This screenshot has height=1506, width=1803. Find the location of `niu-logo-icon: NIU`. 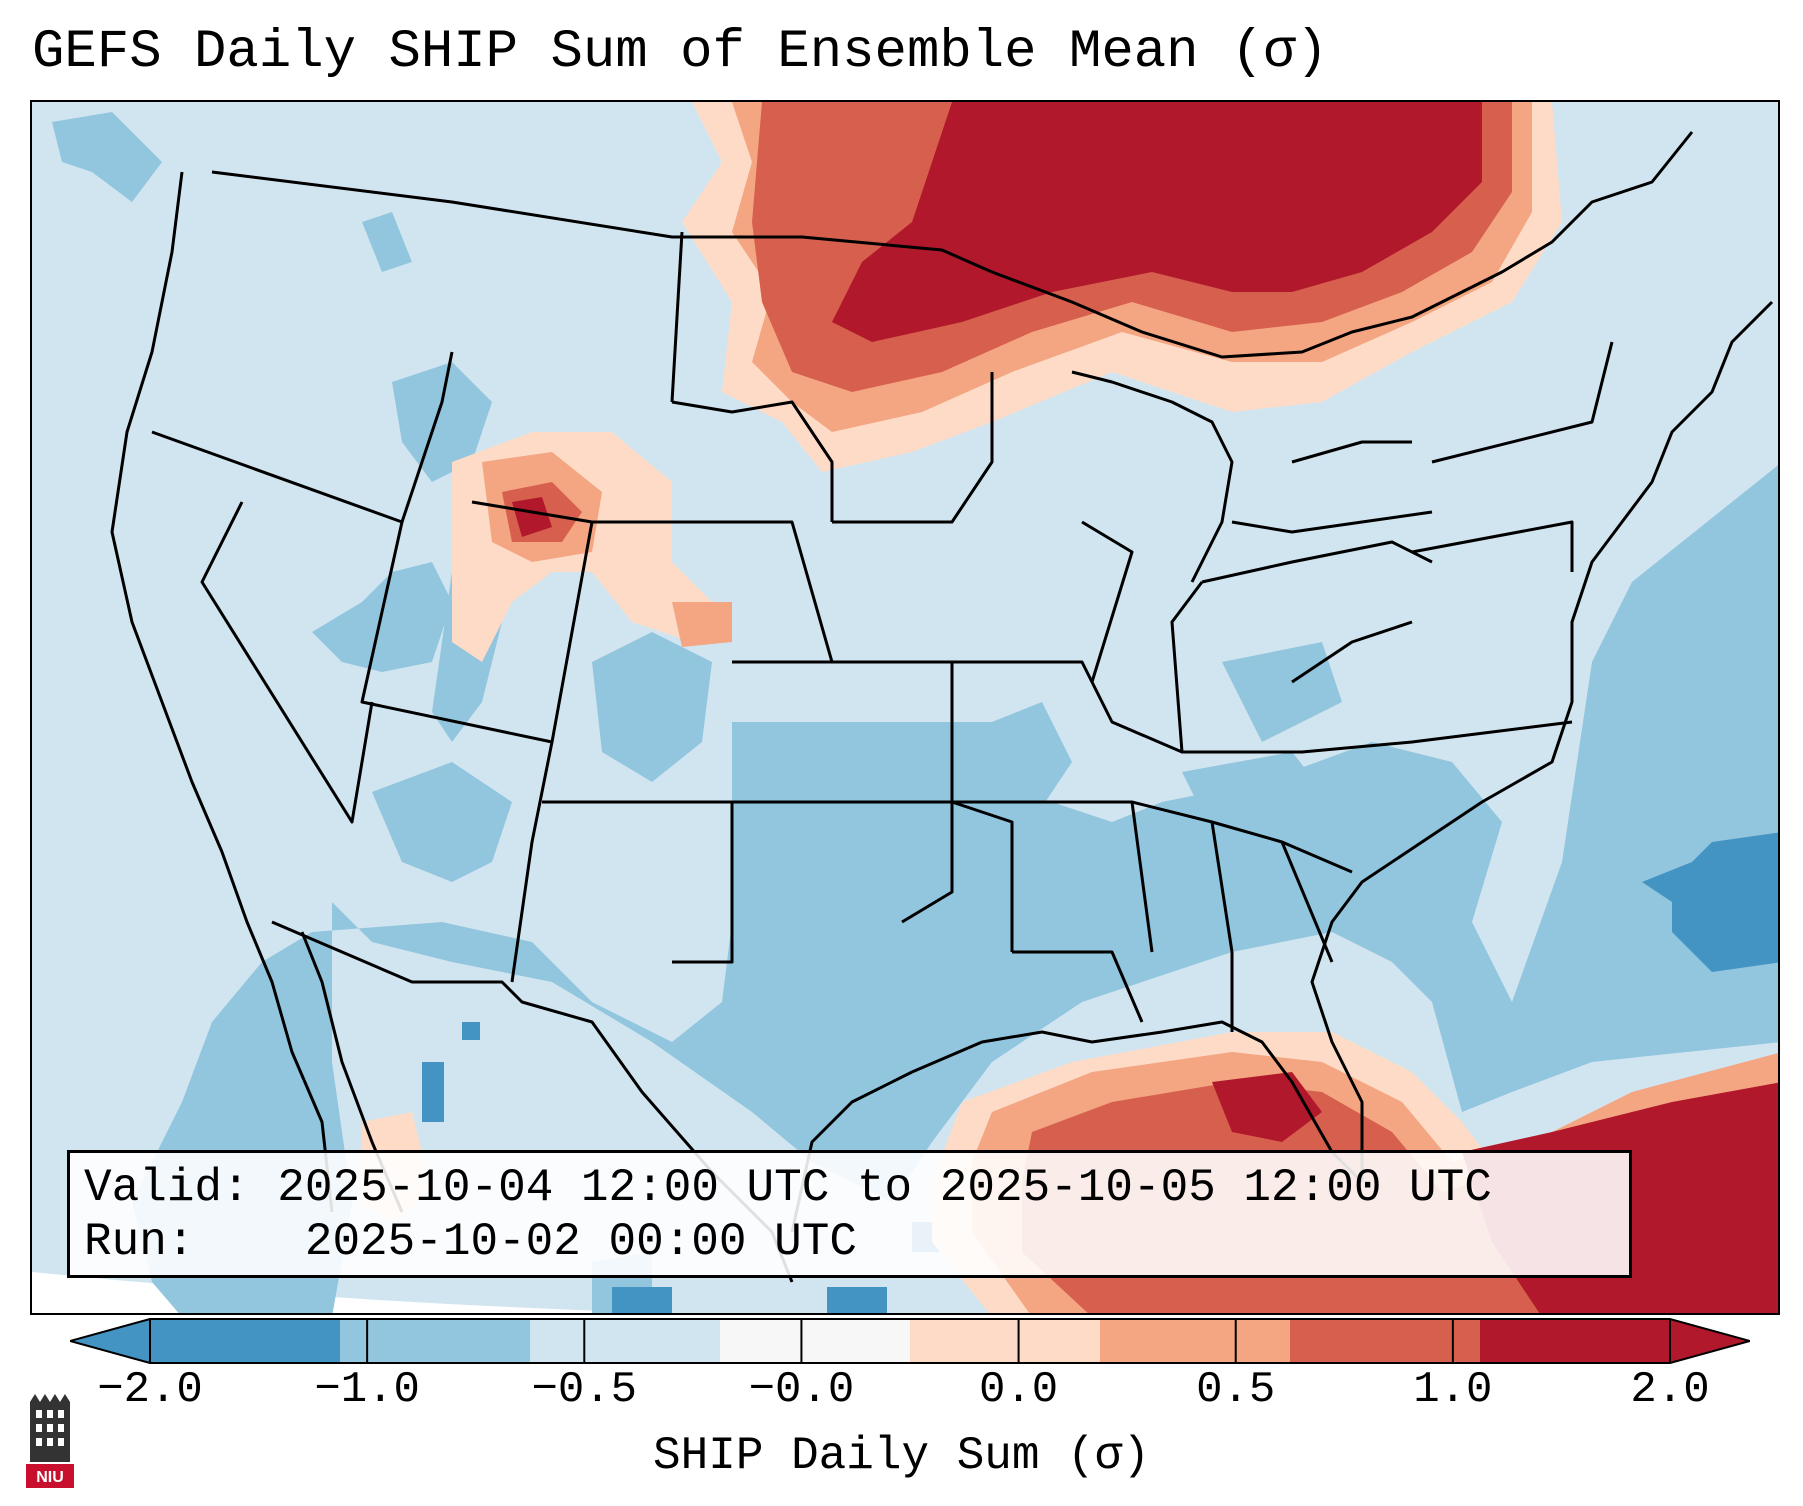

niu-logo-icon: NIU is located at coordinates (50, 1441).